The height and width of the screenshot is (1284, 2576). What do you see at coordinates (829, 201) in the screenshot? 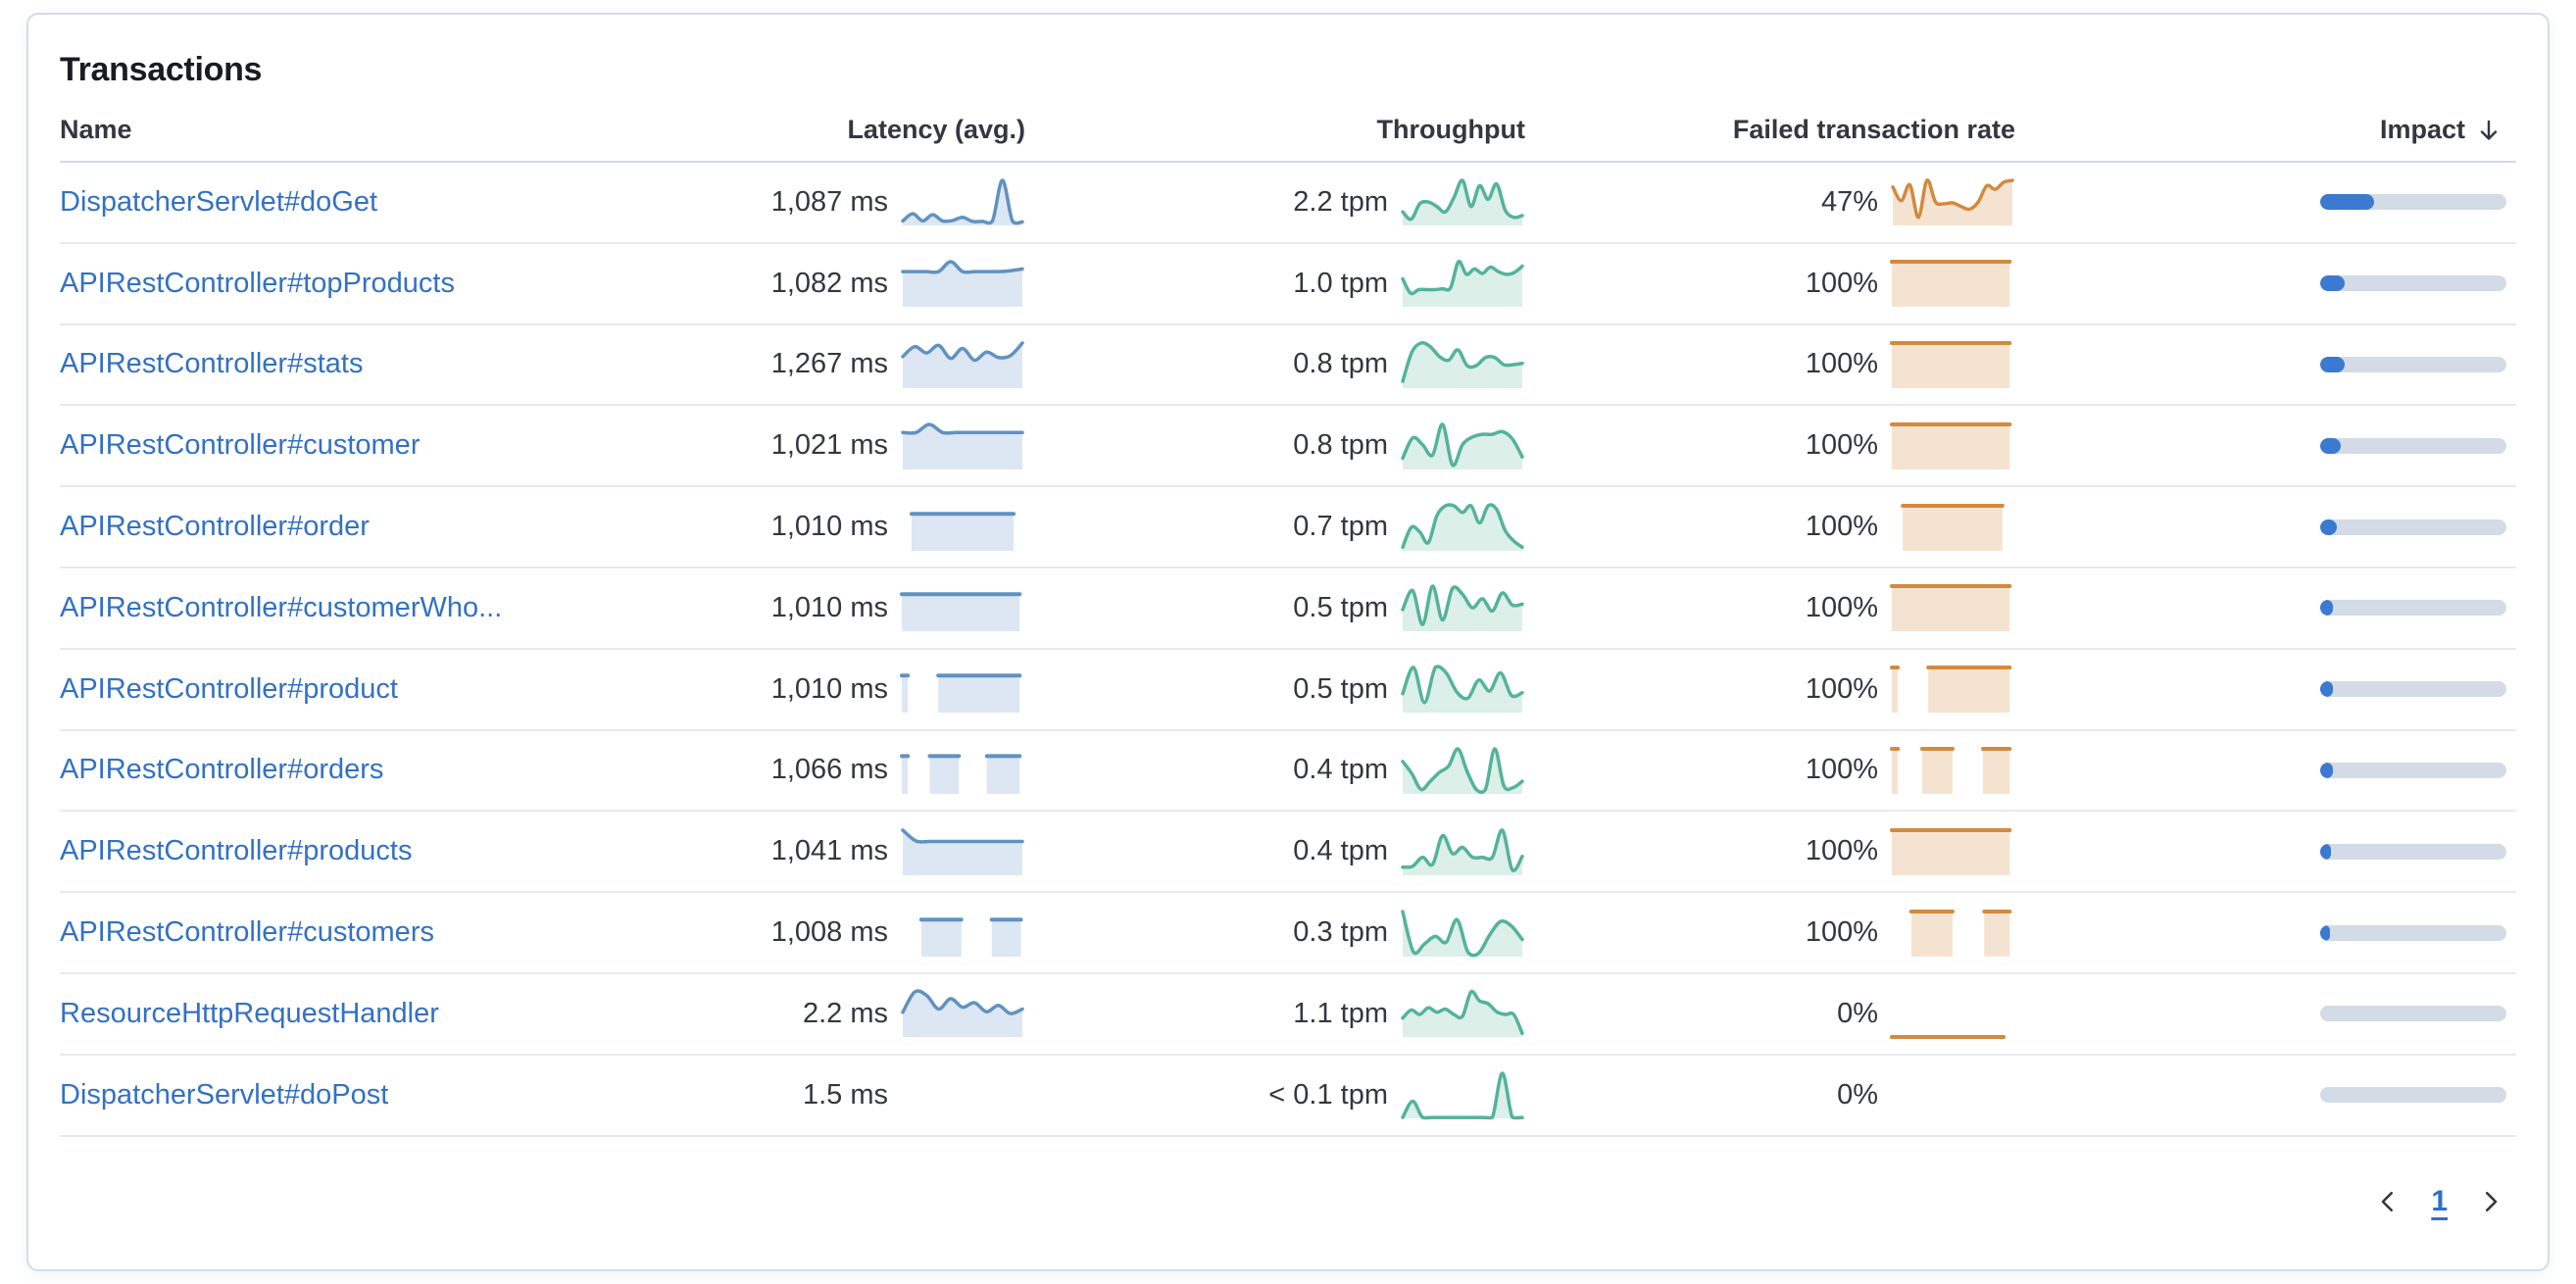
I see `latency-value: 1,087 ms` at bounding box center [829, 201].